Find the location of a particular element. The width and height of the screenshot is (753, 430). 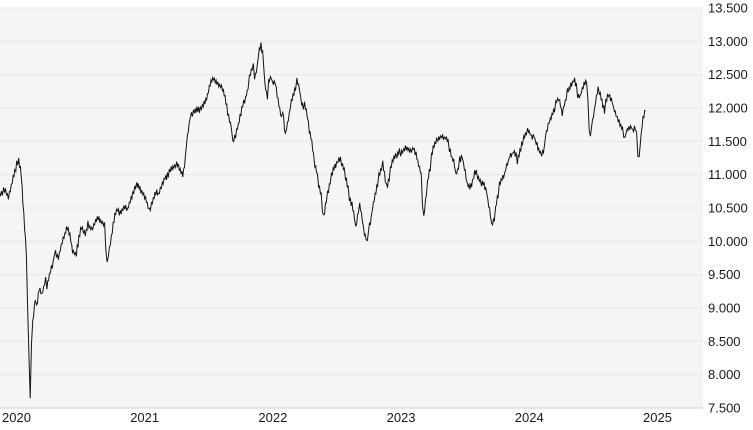

y-tick-label: 11.000 is located at coordinates (727, 174).